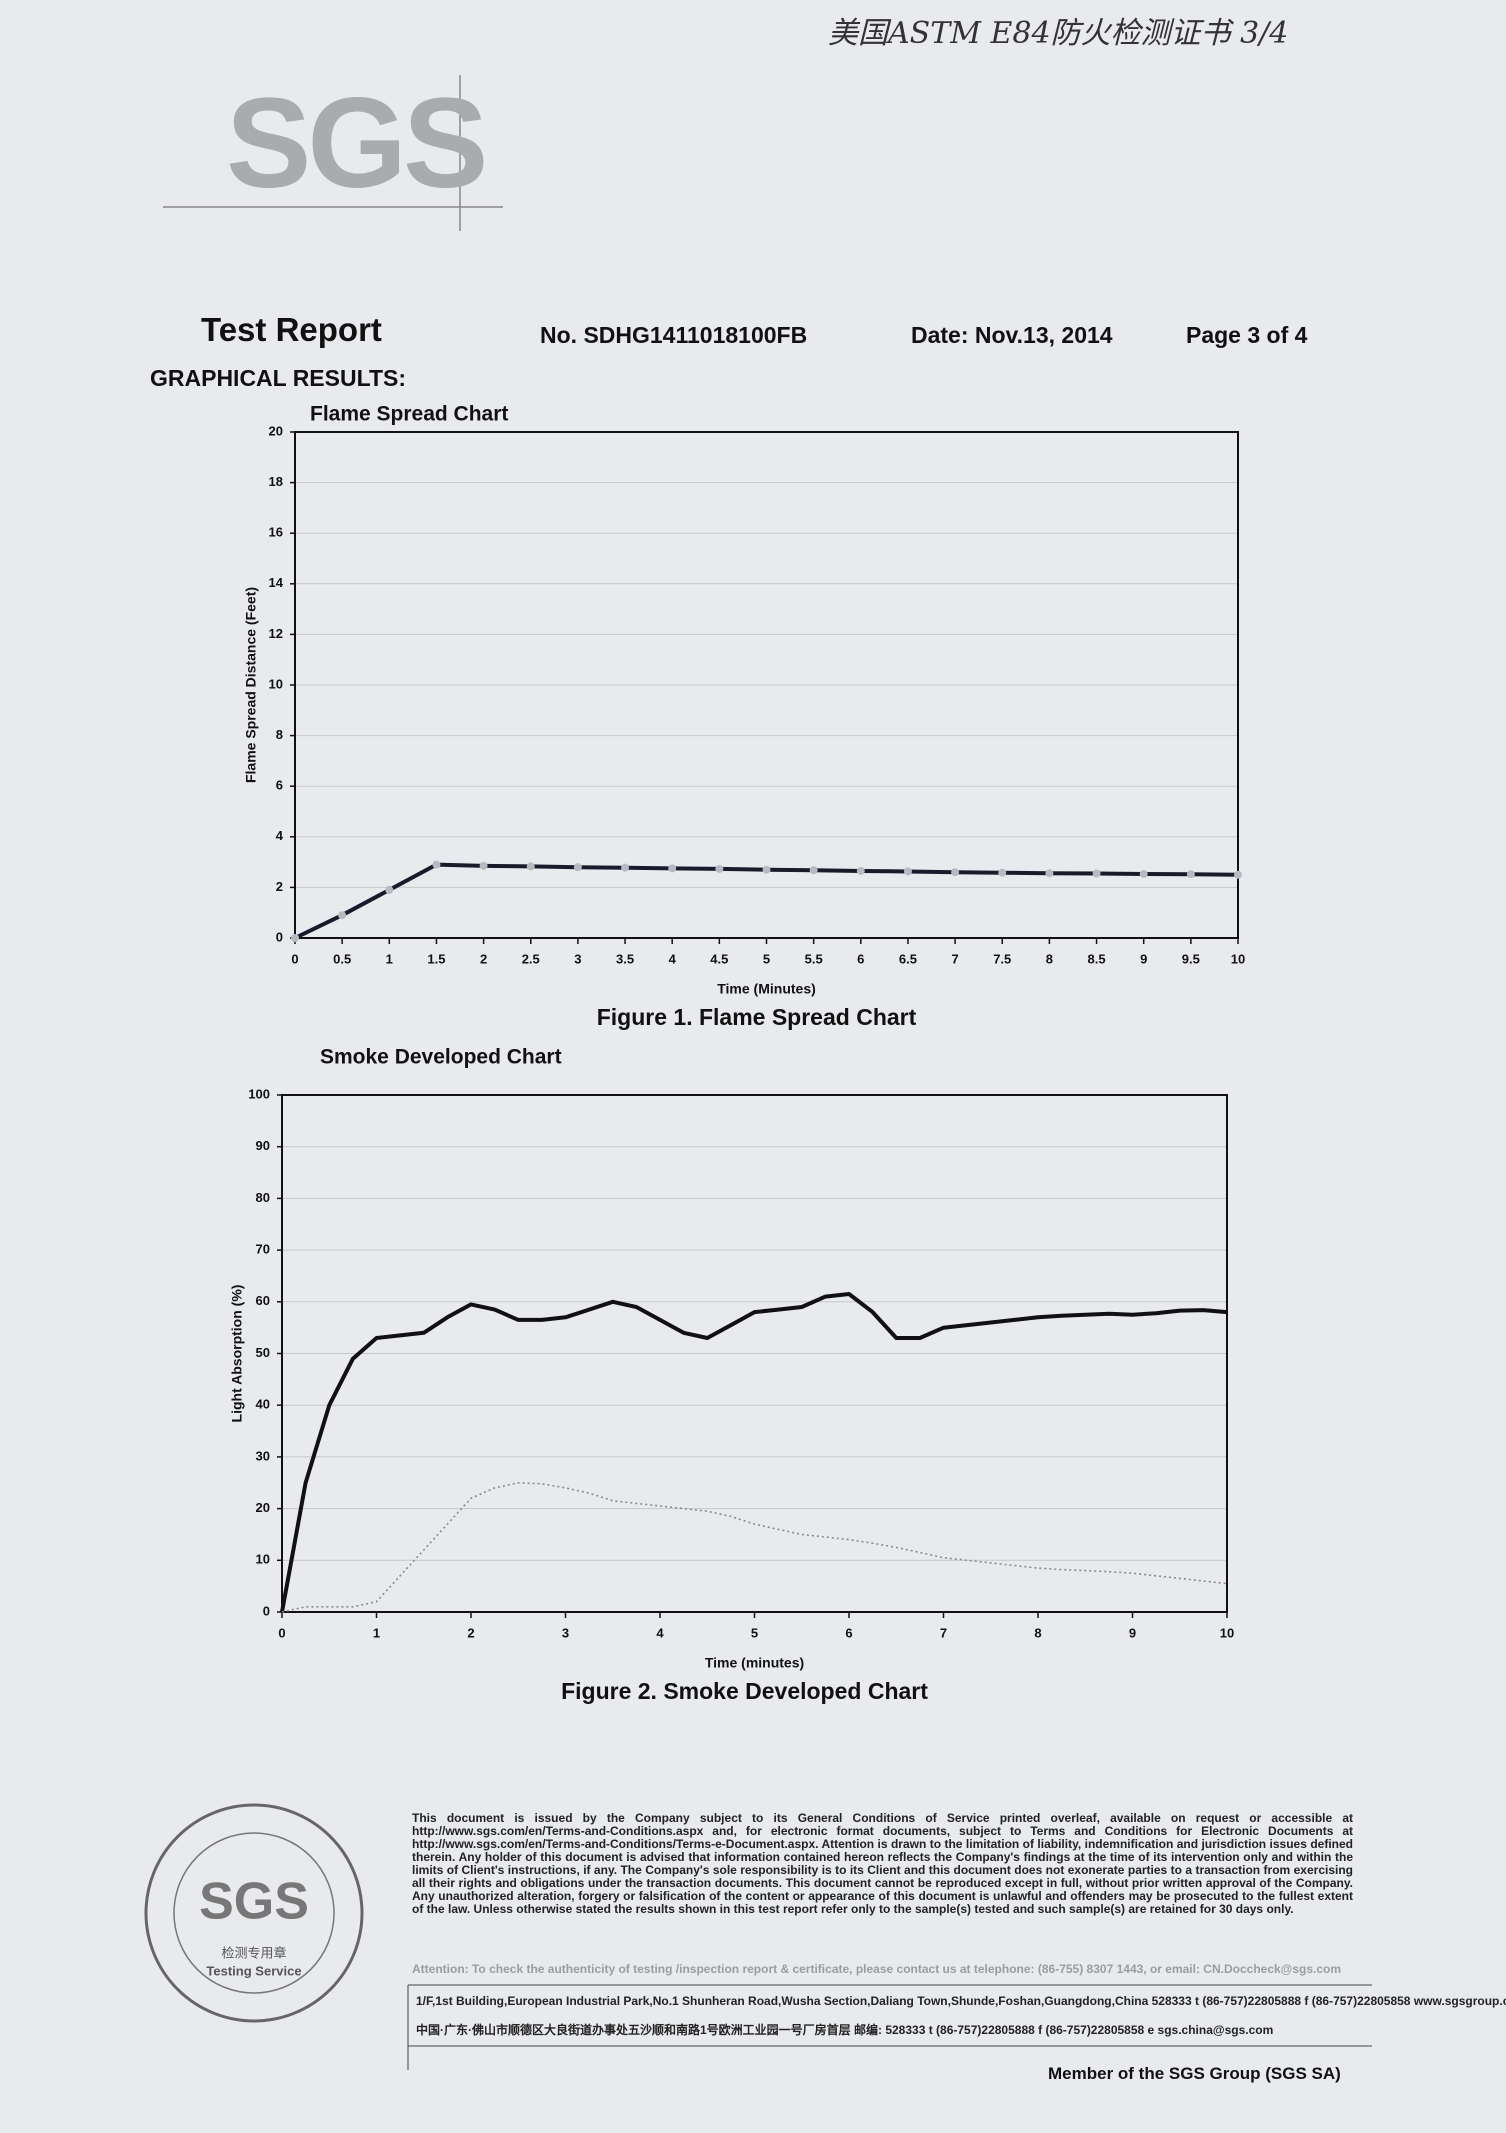 The height and width of the screenshot is (2133, 1506). Describe the element at coordinates (263, 1352) in the screenshot. I see `y-tick-label: 50` at that location.